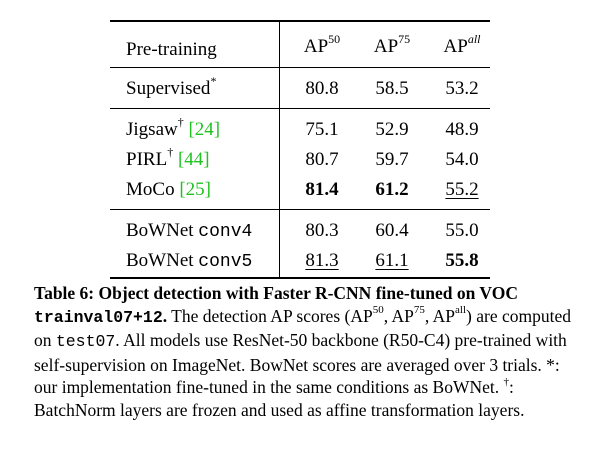 This screenshot has height=462, width=589. Describe the element at coordinates (392, 88) in the screenshot. I see `cell-ap75: 58.5` at that location.